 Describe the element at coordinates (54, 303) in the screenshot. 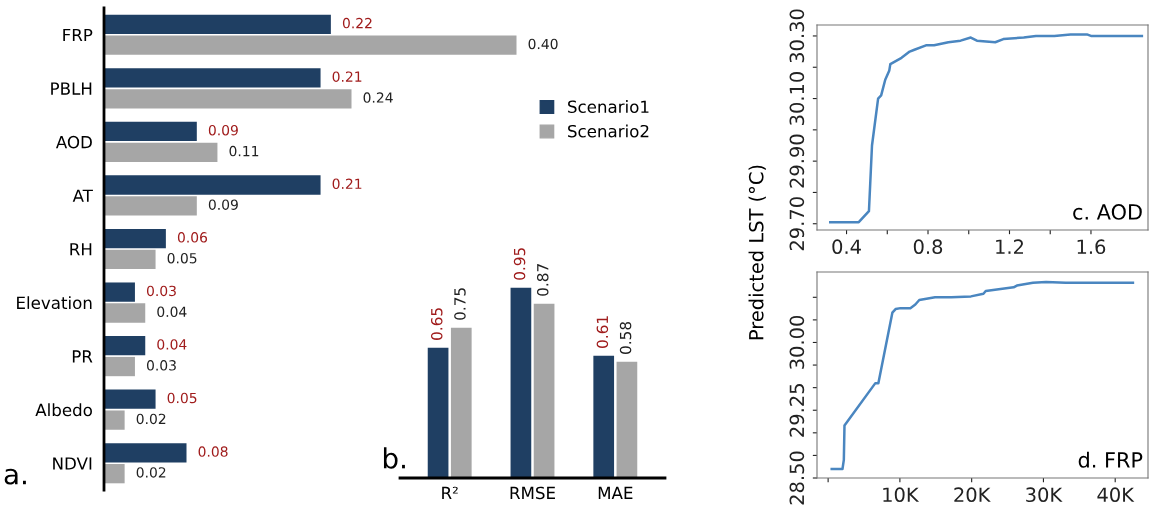

I see `y-tick-label: Elevation` at that location.